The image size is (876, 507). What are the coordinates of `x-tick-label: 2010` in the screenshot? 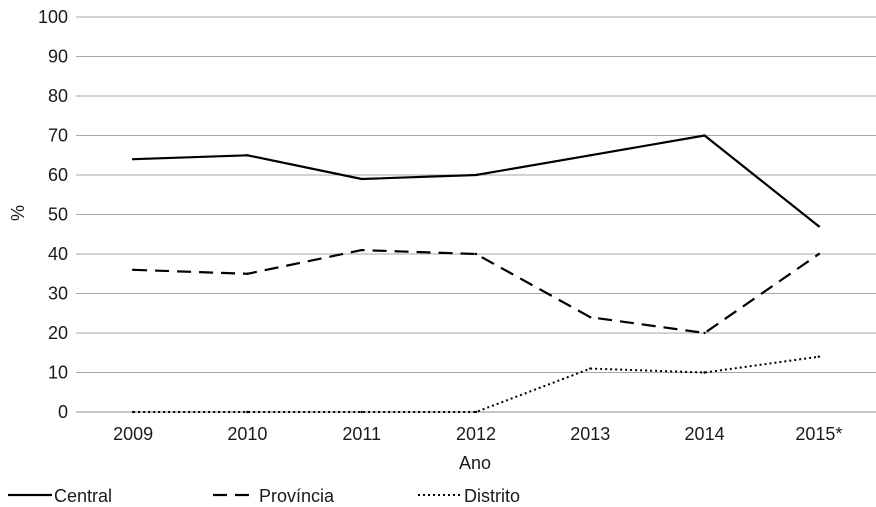 It's located at (247, 434).